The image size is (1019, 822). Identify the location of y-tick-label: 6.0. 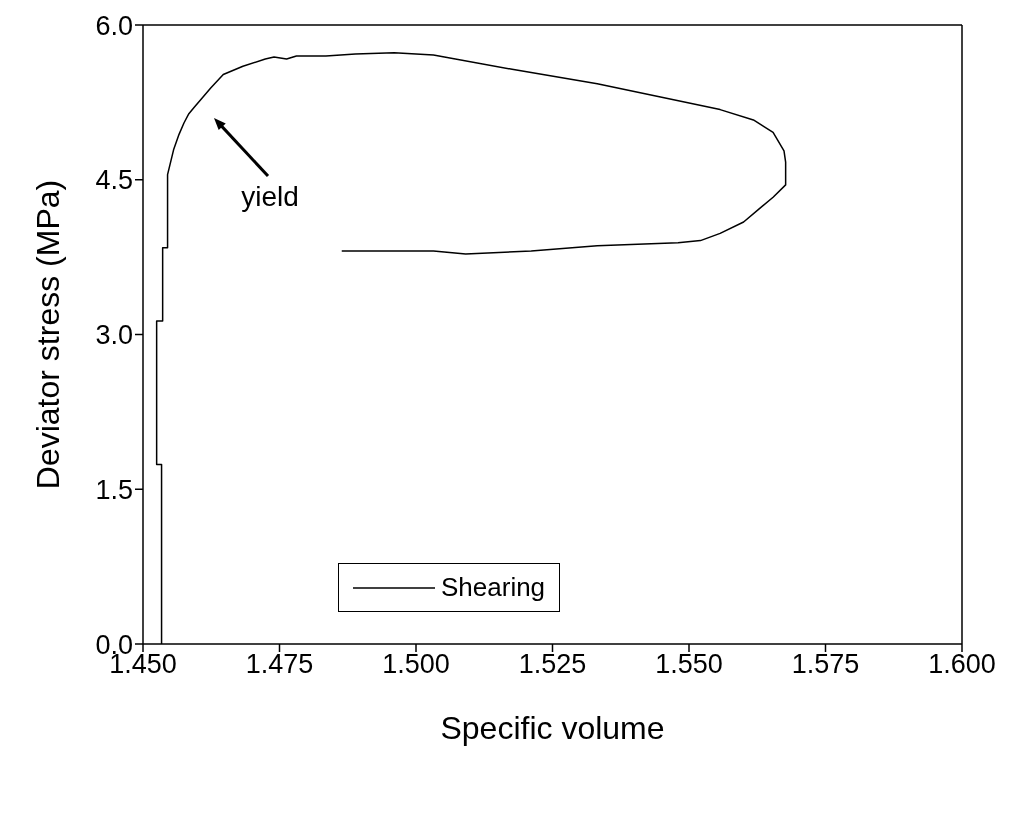
(114, 25).